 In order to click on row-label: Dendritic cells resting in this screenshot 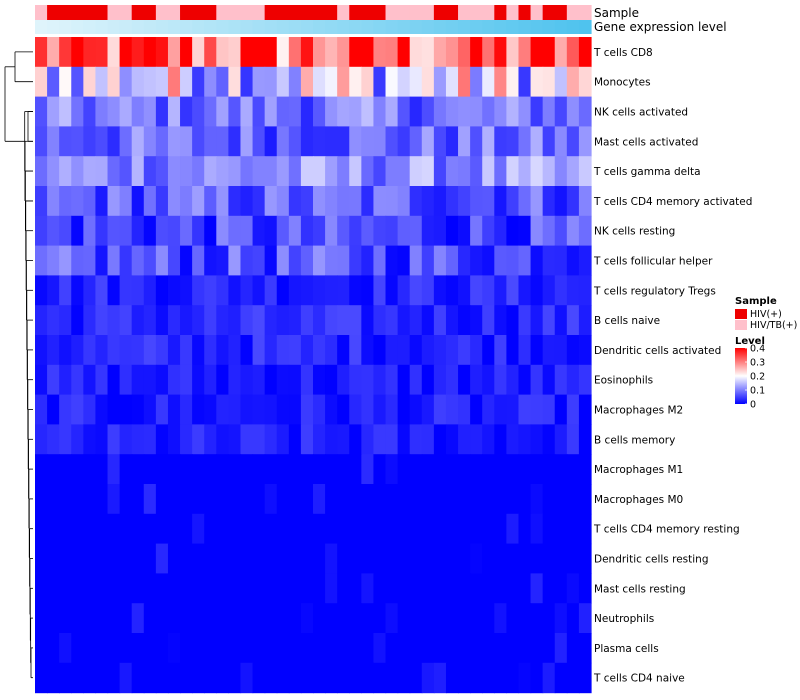, I will do `click(651, 560)`.